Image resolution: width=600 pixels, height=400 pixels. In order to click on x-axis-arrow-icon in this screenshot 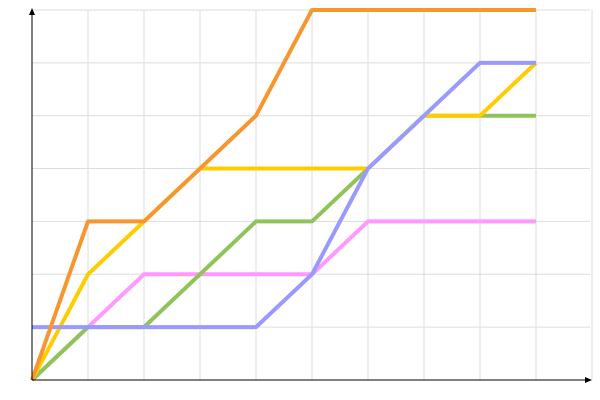, I will do `click(588, 380)`.